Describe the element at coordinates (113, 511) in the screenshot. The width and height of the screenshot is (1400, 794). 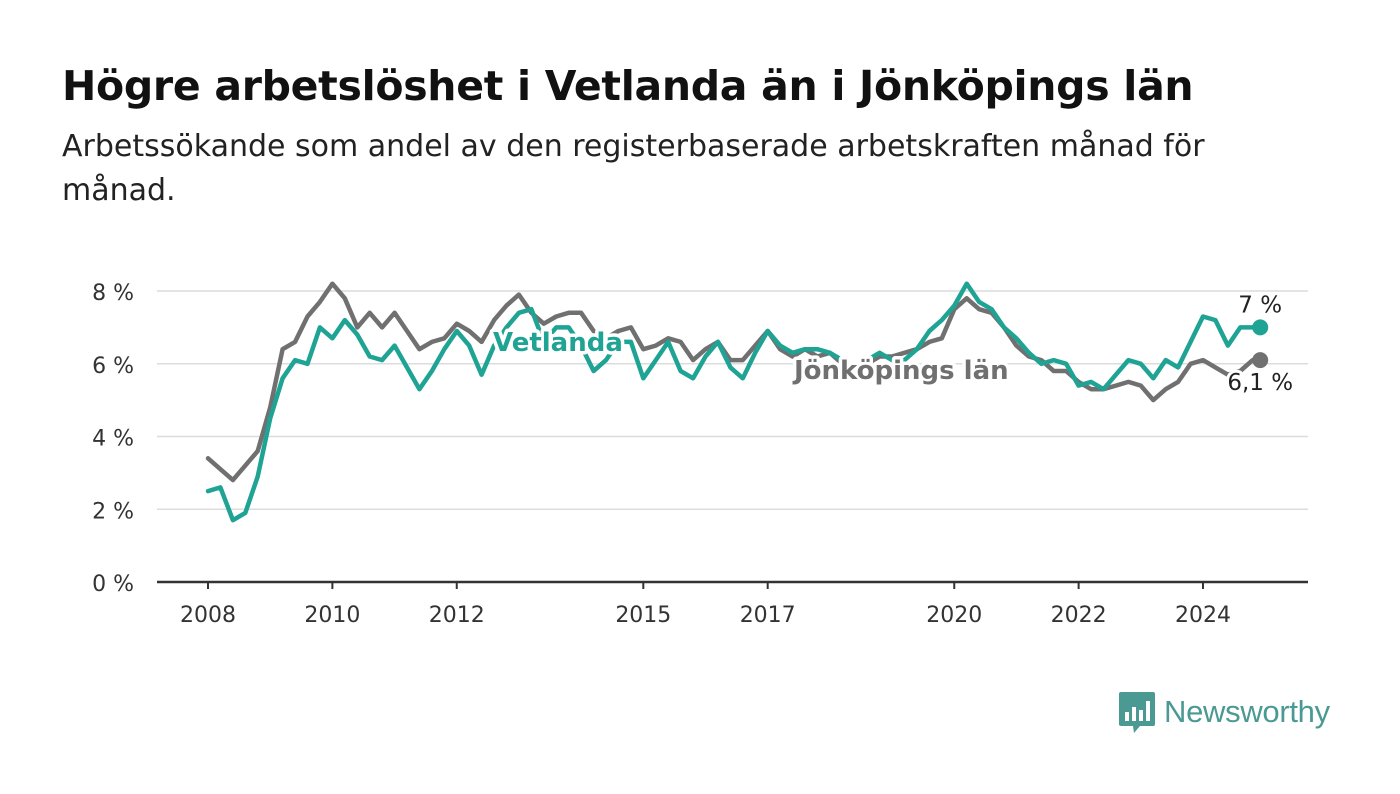
I see `y-tick-label: 2 %` at that location.